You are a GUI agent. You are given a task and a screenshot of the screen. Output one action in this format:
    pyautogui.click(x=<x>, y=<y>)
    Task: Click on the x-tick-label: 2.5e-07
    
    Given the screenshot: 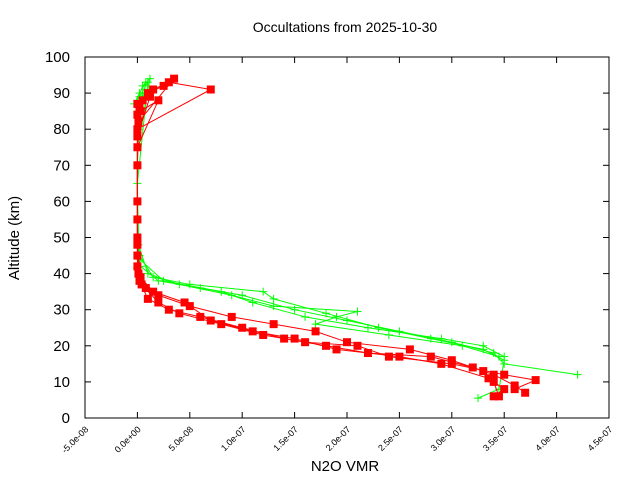 What is the action you would take?
    pyautogui.click(x=390, y=438)
    